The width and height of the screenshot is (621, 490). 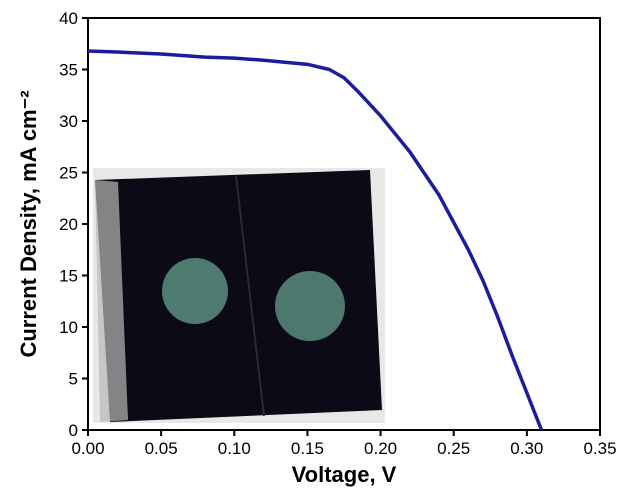 I want to click on x-axis-label: Voltage, V, so click(x=344, y=474).